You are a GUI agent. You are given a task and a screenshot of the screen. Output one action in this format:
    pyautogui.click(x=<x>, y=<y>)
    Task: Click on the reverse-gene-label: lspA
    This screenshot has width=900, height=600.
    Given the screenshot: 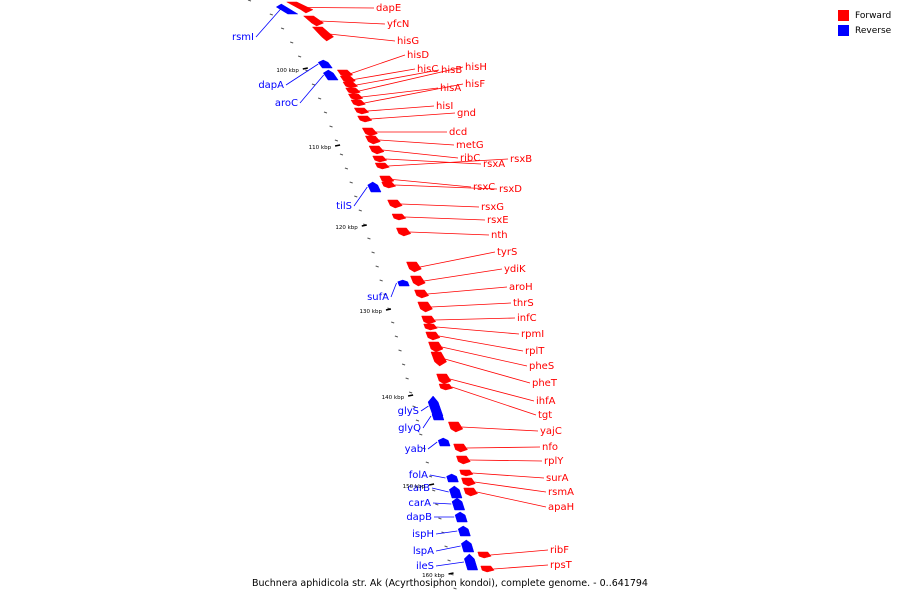 What is the action you would take?
    pyautogui.click(x=423, y=551)
    